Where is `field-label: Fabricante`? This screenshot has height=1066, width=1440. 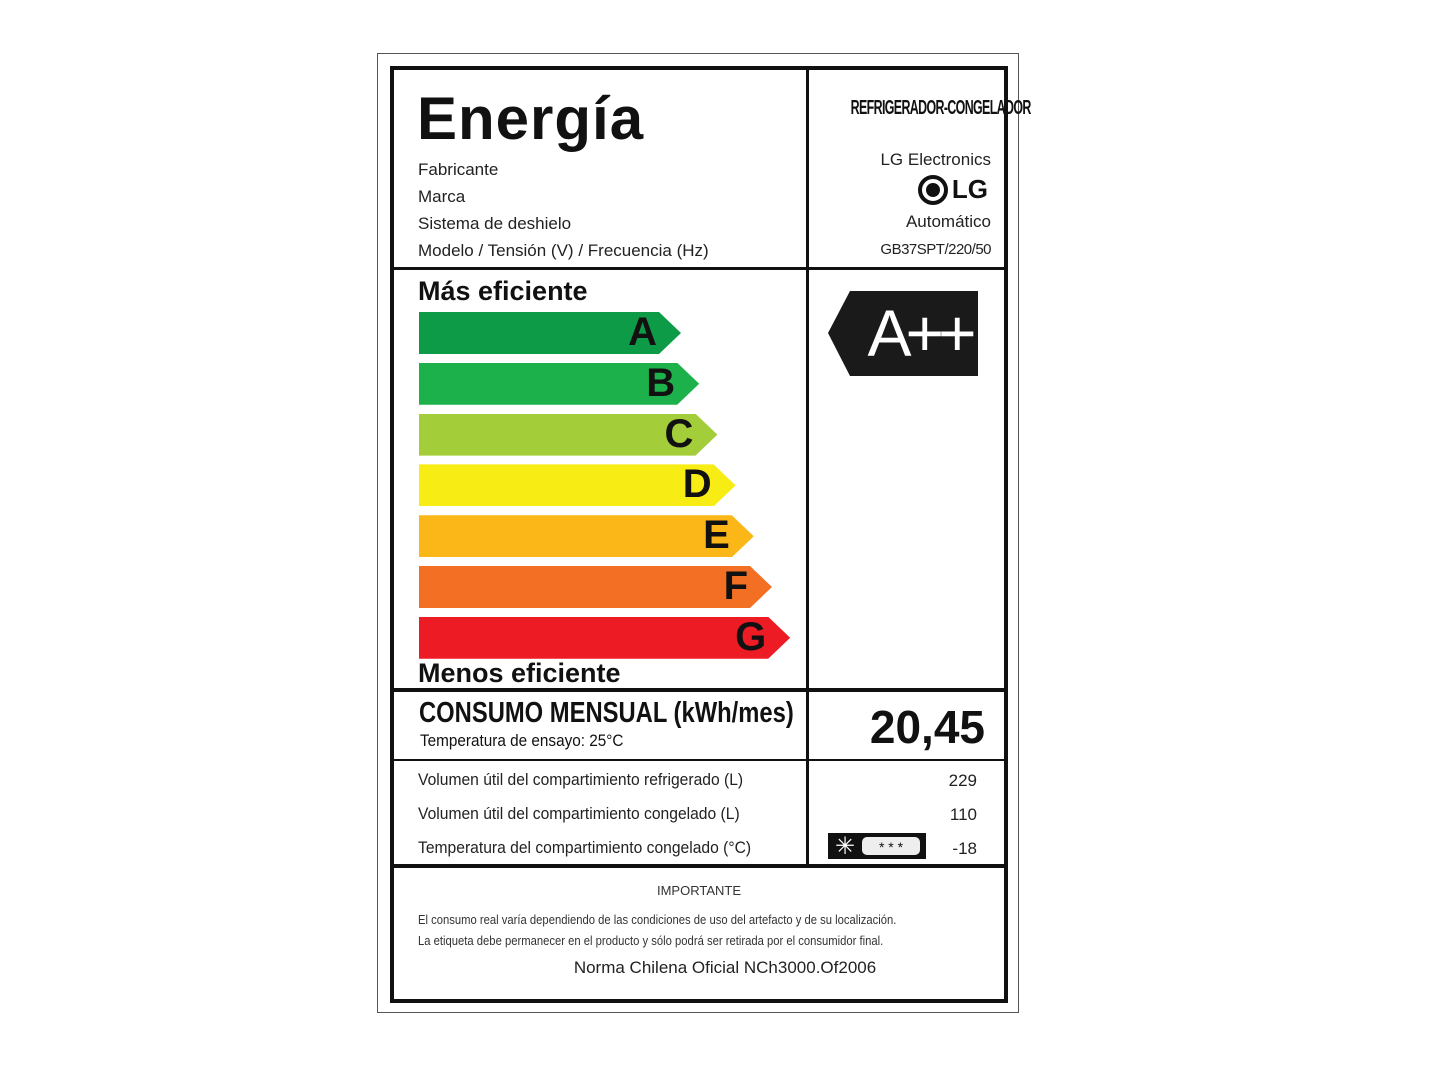
field-label: Fabricante is located at coordinates (458, 169).